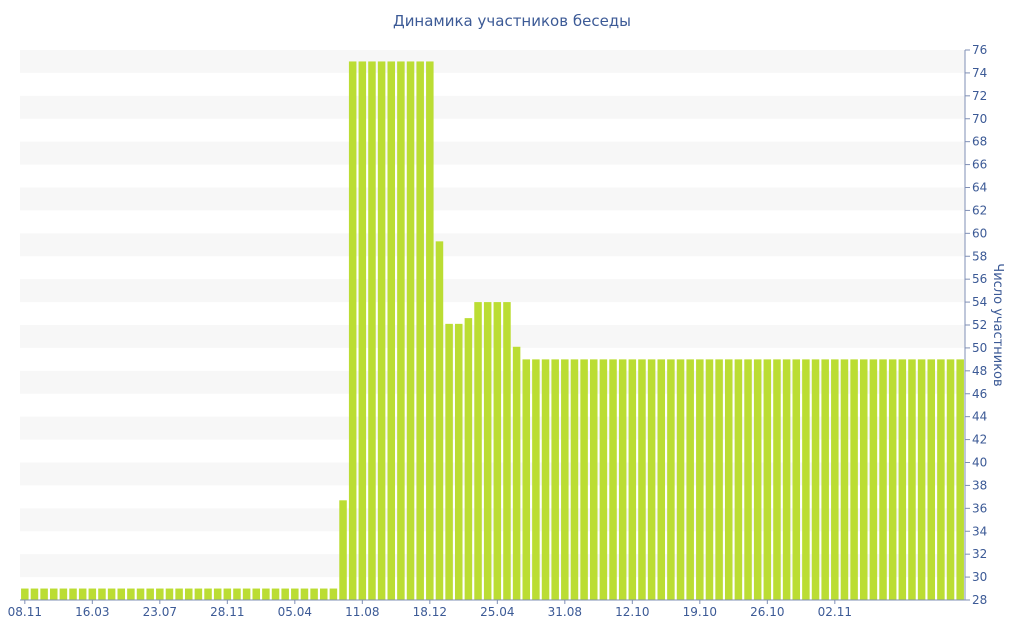 The image size is (1024, 640). I want to click on x-tick-label: 05.04, so click(295, 612).